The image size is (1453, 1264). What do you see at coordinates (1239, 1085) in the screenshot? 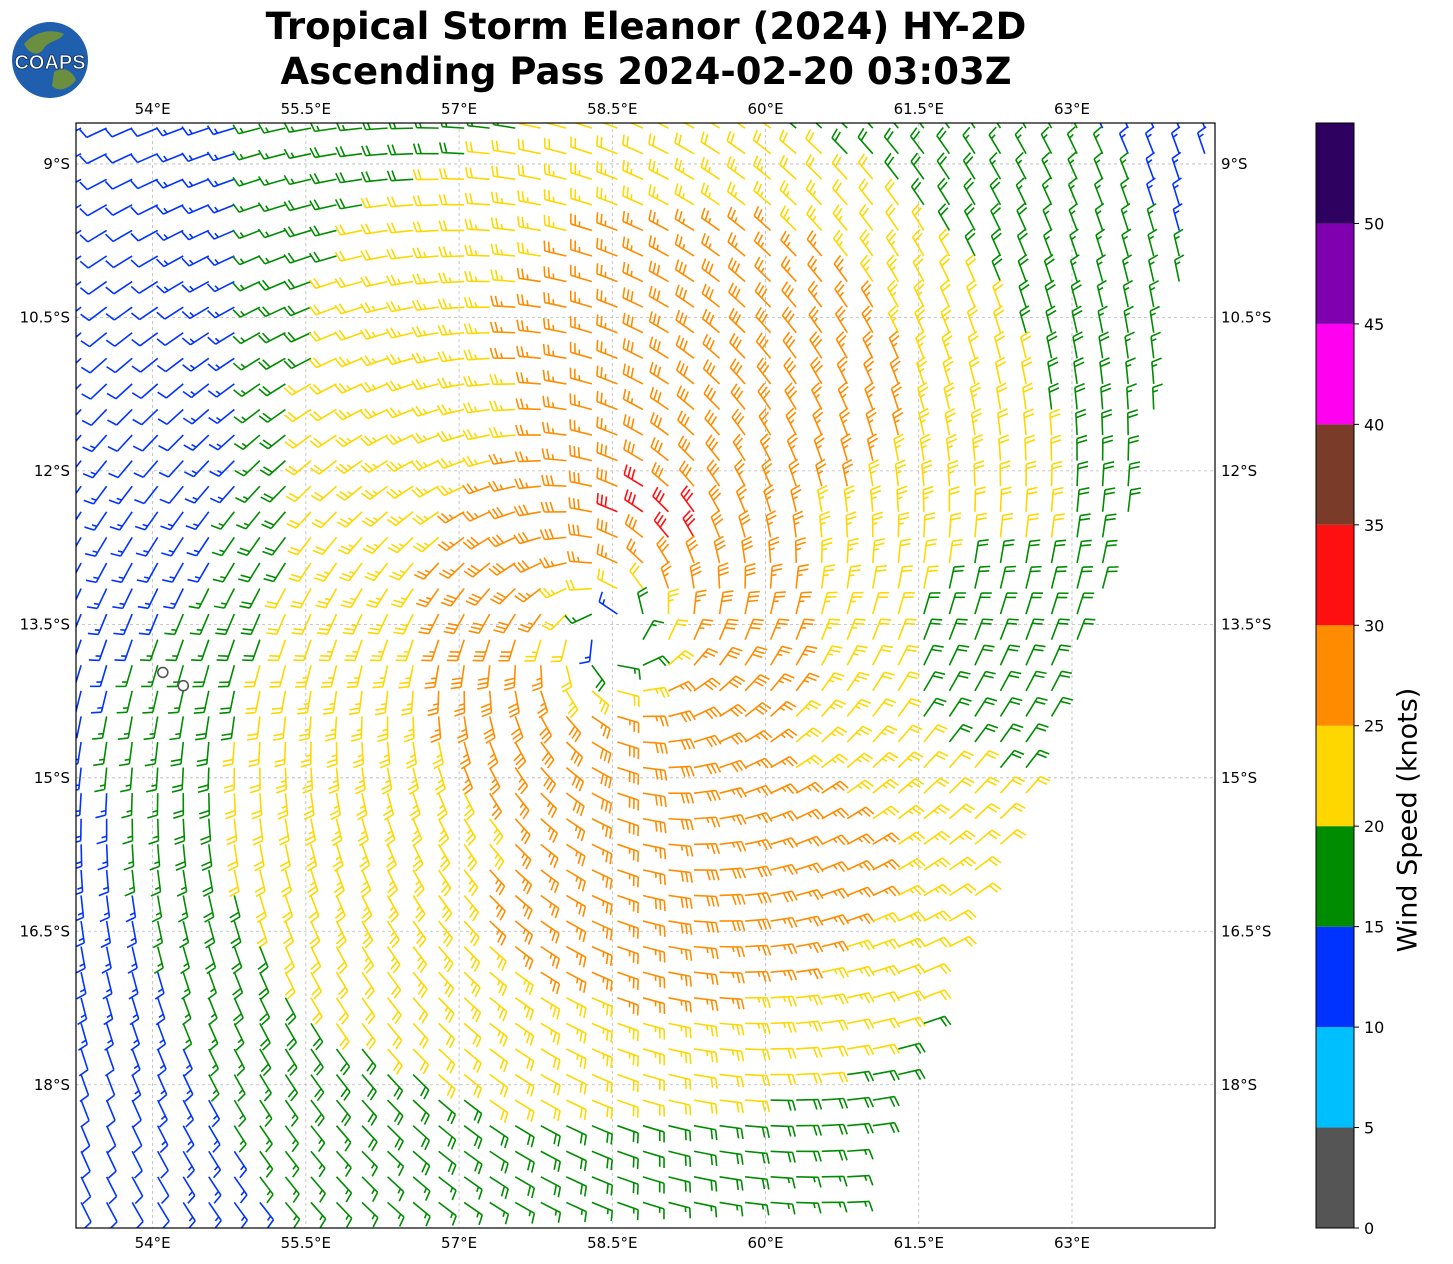
I see `lat-tick-label-right: 18°S` at bounding box center [1239, 1085].